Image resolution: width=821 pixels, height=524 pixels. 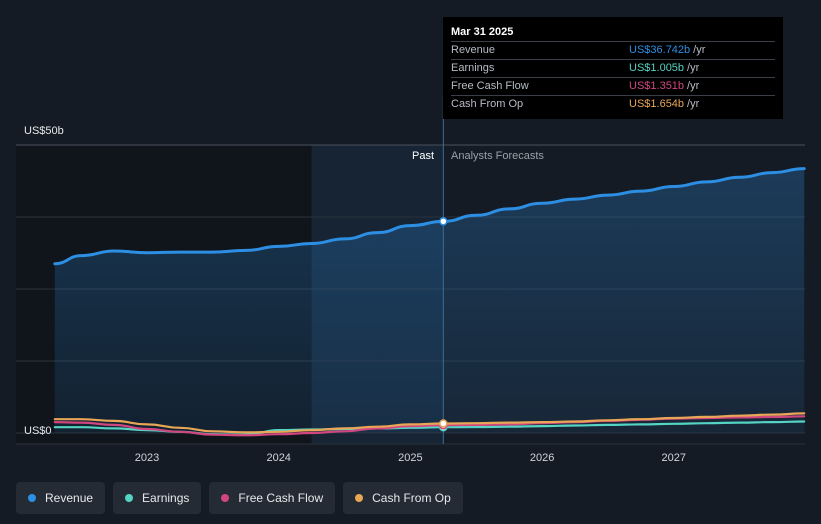 I want to click on legend-label: Revenue, so click(x=69, y=498).